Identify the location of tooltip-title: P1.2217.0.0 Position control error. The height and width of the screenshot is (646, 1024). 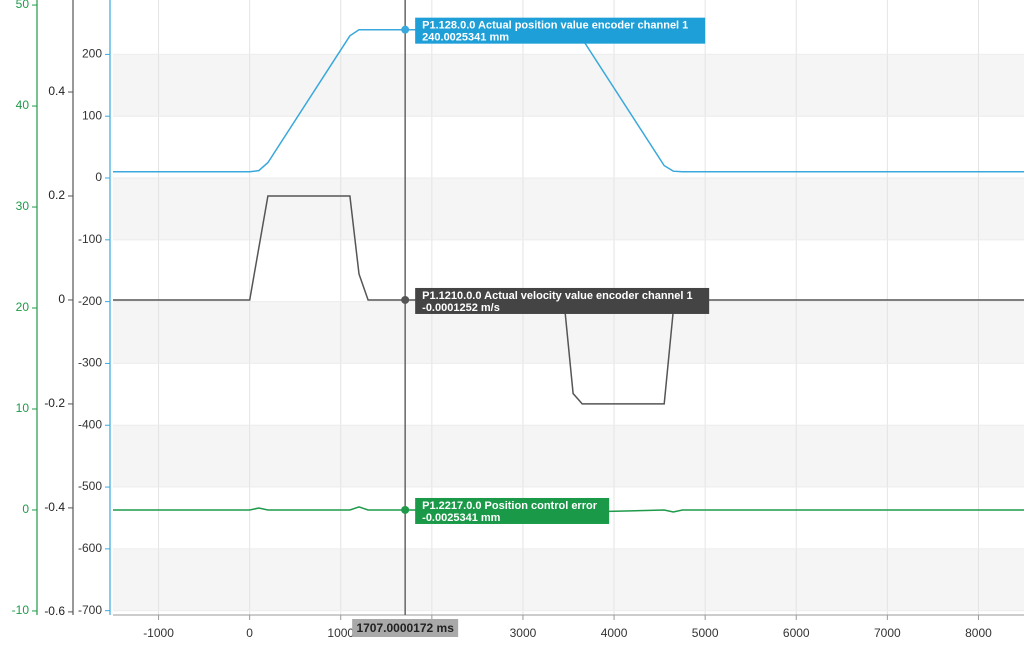
(510, 506).